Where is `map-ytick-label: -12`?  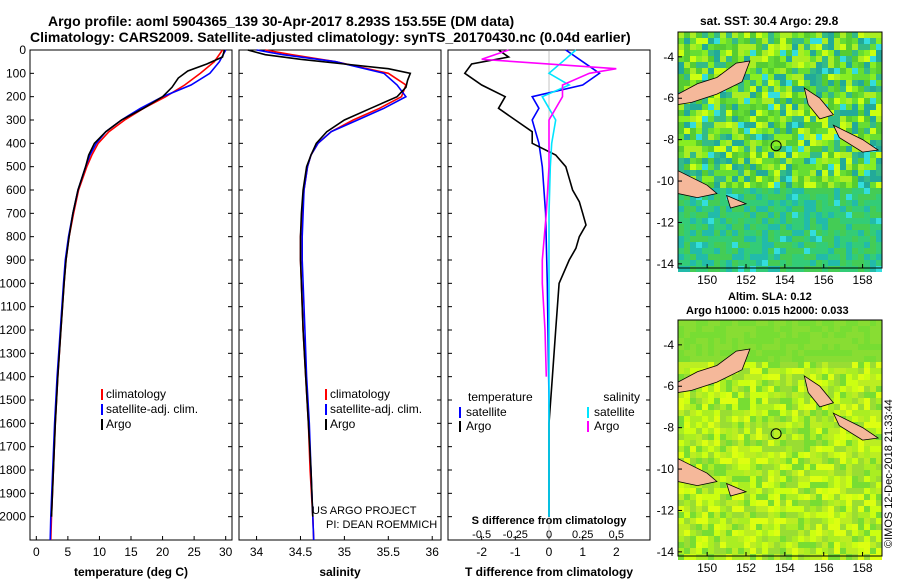 map-ytick-label: -12 is located at coordinates (666, 510).